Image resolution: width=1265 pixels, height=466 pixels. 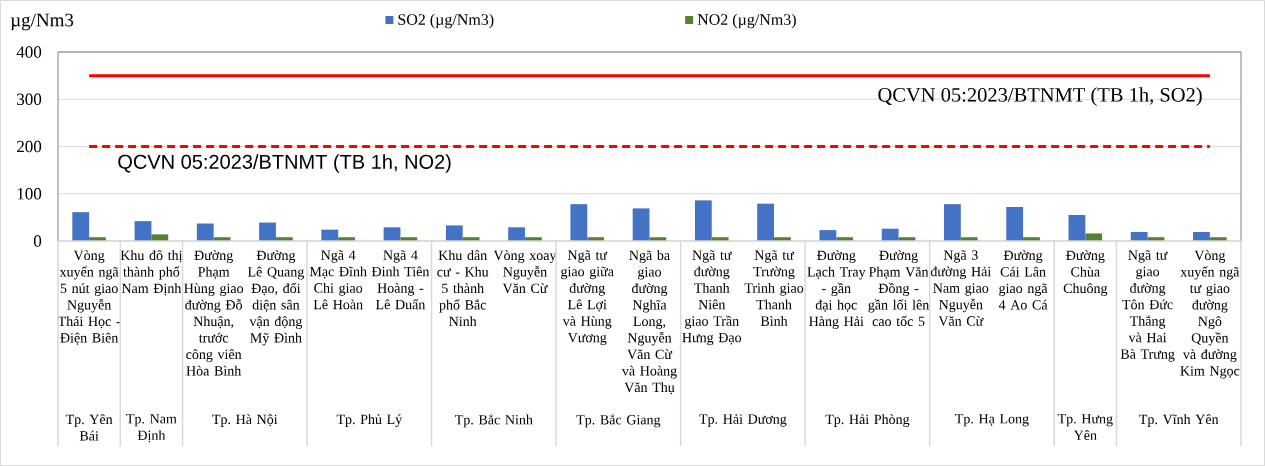 What do you see at coordinates (1210, 314) in the screenshot?
I see `x-tick-label: Vòng xuyến ngã tư giao đường Ngô Quyền và đường Kim Ngọc` at bounding box center [1210, 314].